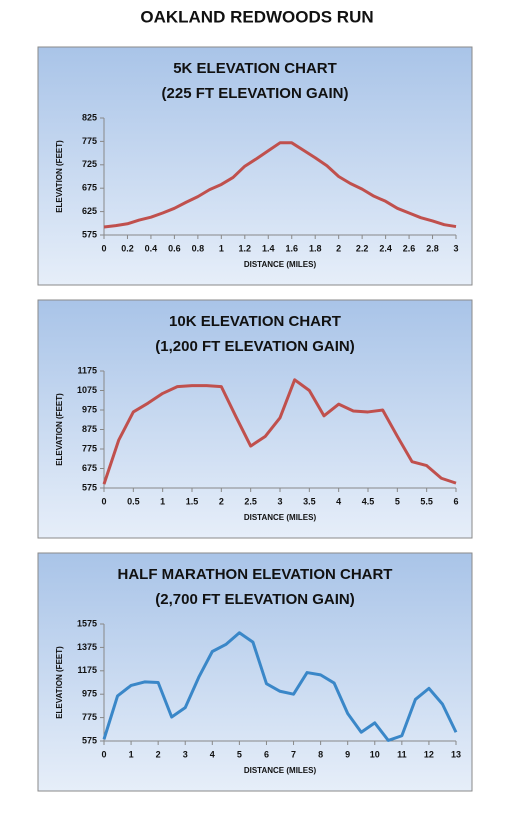  Describe the element at coordinates (429, 754) in the screenshot. I see `x-tick-label: 12` at that location.